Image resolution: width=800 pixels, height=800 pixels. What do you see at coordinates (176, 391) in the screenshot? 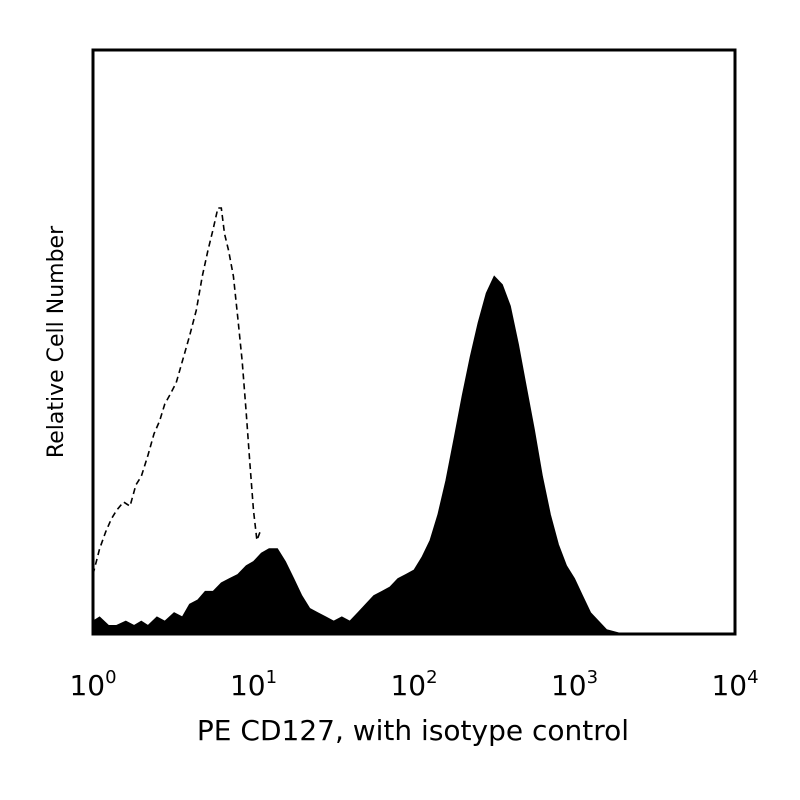
I see `isotype-control-dashed-histogram` at bounding box center [176, 391].